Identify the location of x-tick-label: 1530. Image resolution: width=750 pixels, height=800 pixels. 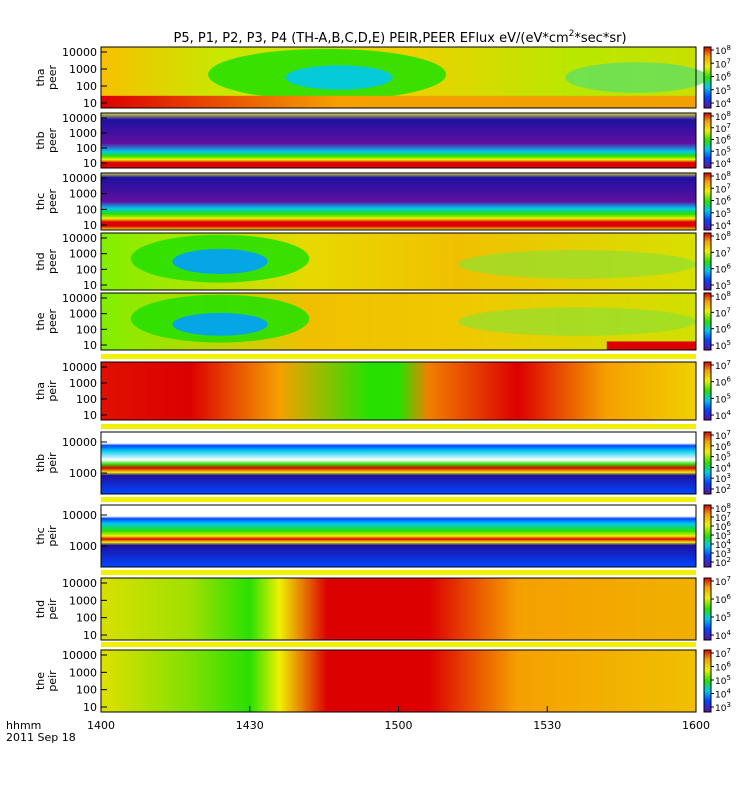
(547, 725).